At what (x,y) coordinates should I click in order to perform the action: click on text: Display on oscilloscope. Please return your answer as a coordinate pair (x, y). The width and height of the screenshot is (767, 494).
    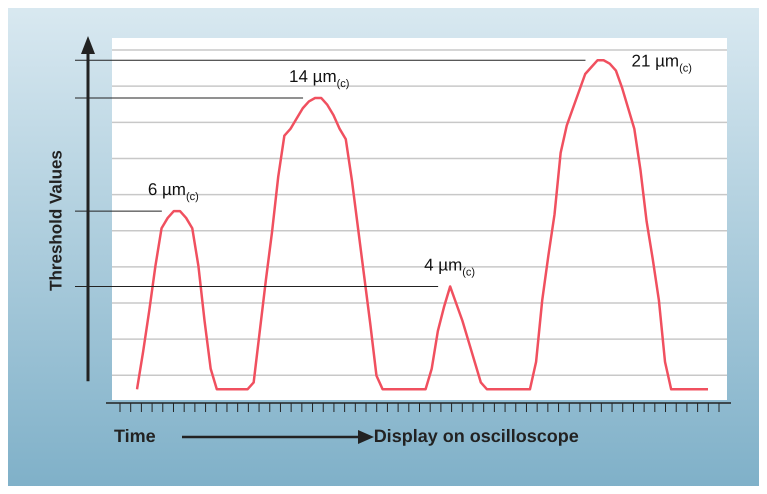
    Looking at the image, I should click on (476, 436).